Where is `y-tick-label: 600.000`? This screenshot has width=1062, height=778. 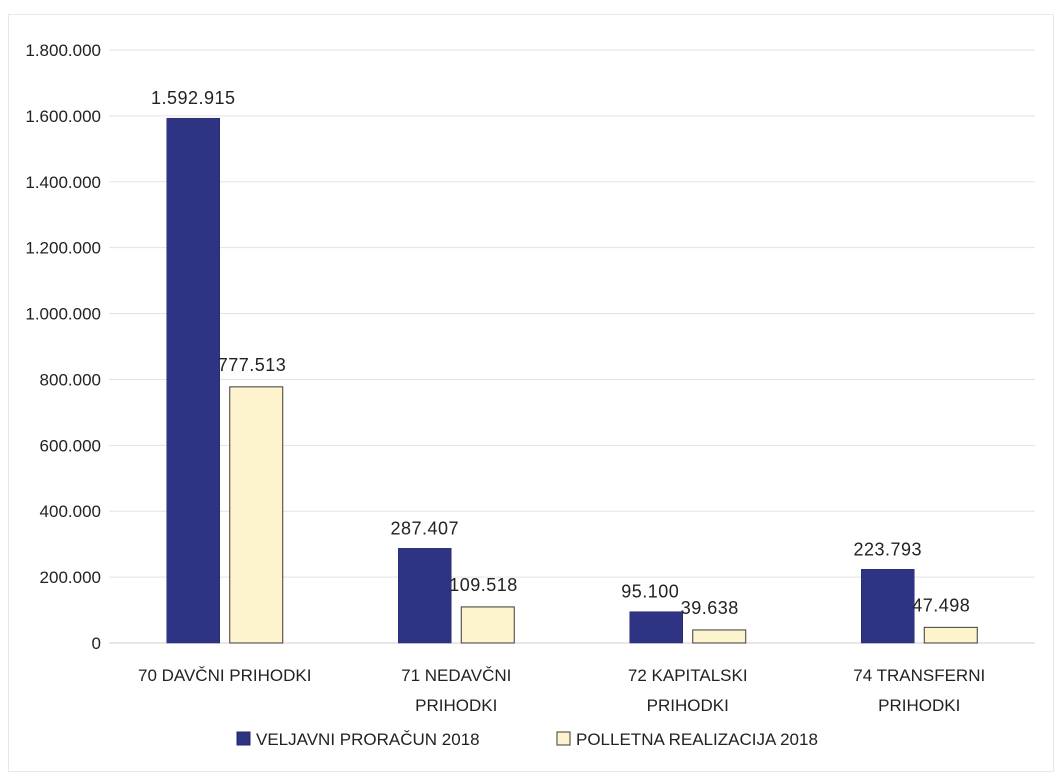 y-tick-label: 600.000 is located at coordinates (70, 445).